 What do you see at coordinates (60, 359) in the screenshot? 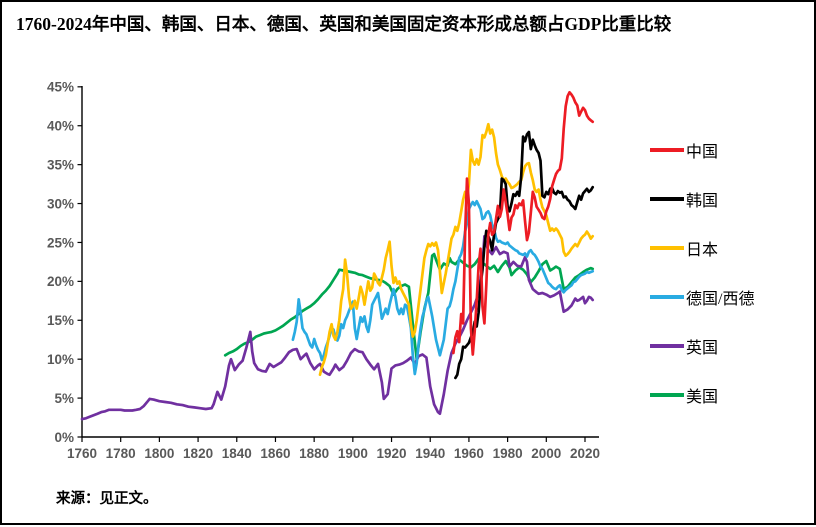
I see `y-tick-label: 10%` at bounding box center [60, 359].